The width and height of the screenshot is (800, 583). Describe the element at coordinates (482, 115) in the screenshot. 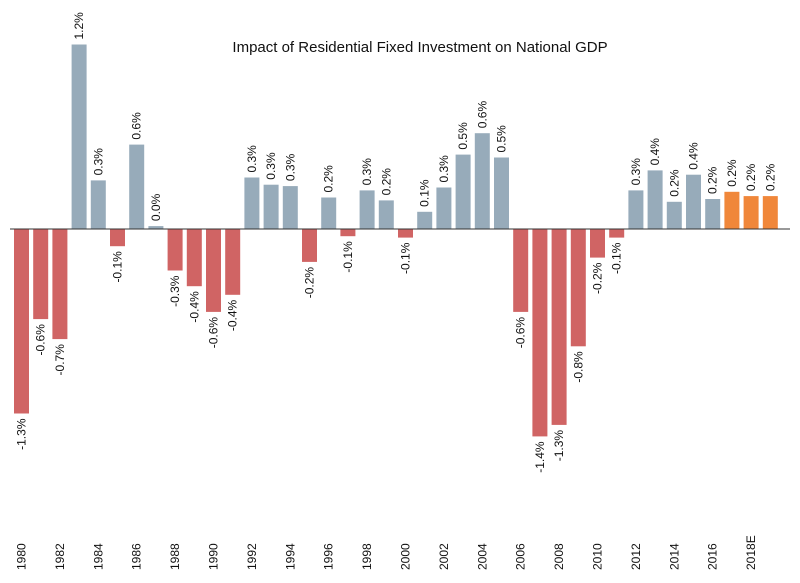

I see `data-label-2004: 0.6%` at that location.